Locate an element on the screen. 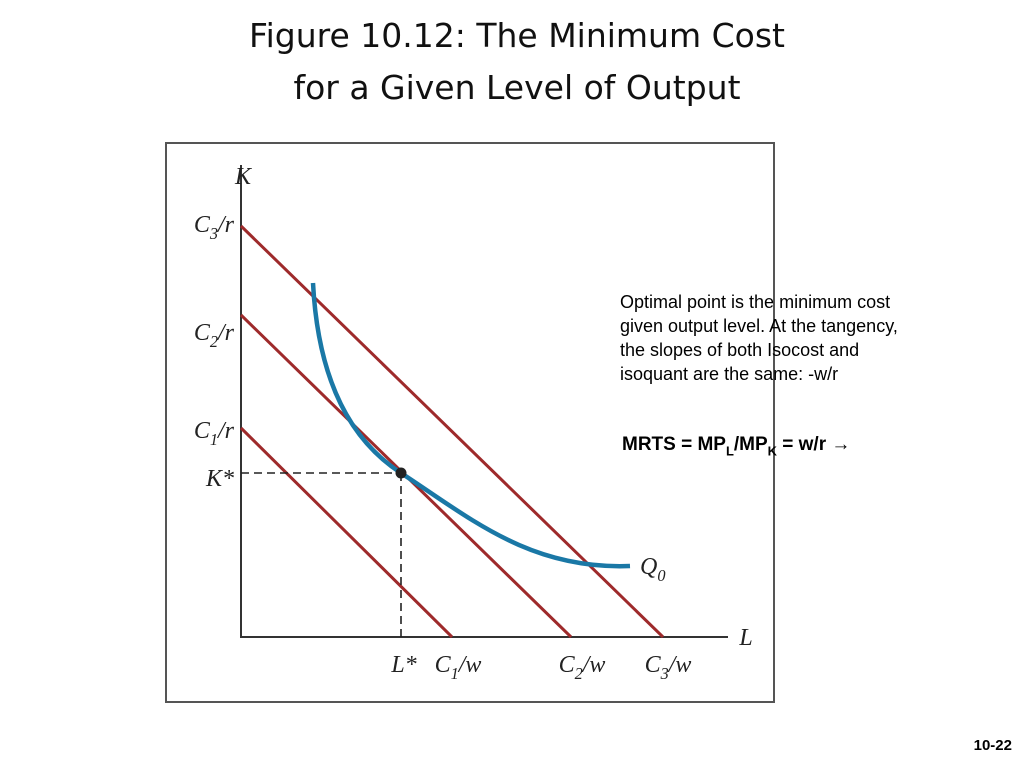  label-part: = w/r → is located at coordinates (813, 444).